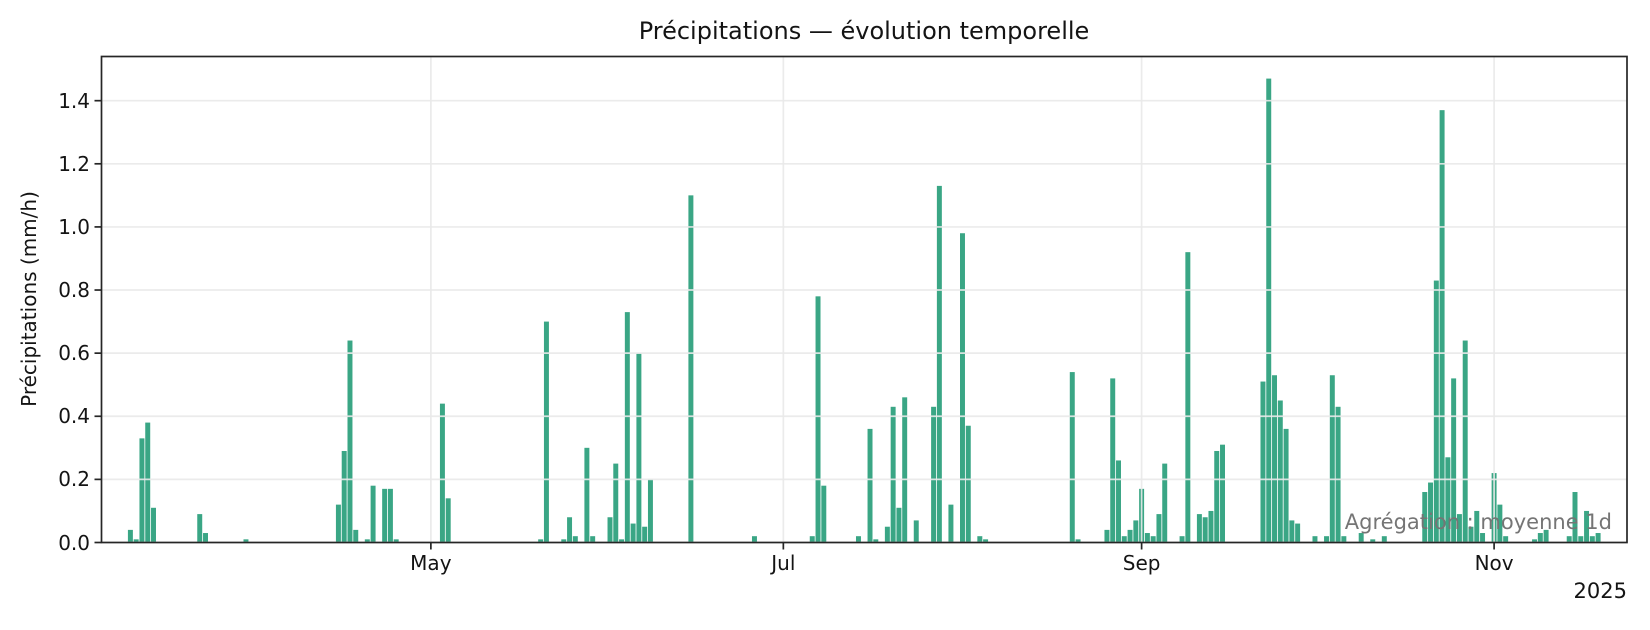  What do you see at coordinates (74, 290) in the screenshot?
I see `y-tick-label: 0.8` at bounding box center [74, 290].